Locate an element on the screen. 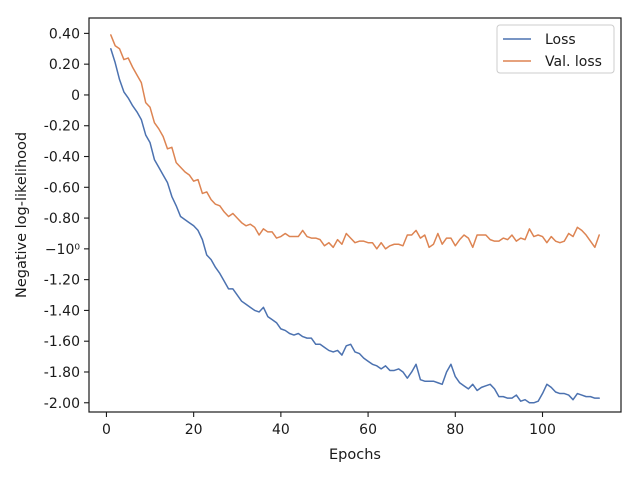 This screenshot has height=480, width=640. y-tick-label: 0 is located at coordinates (75, 96).